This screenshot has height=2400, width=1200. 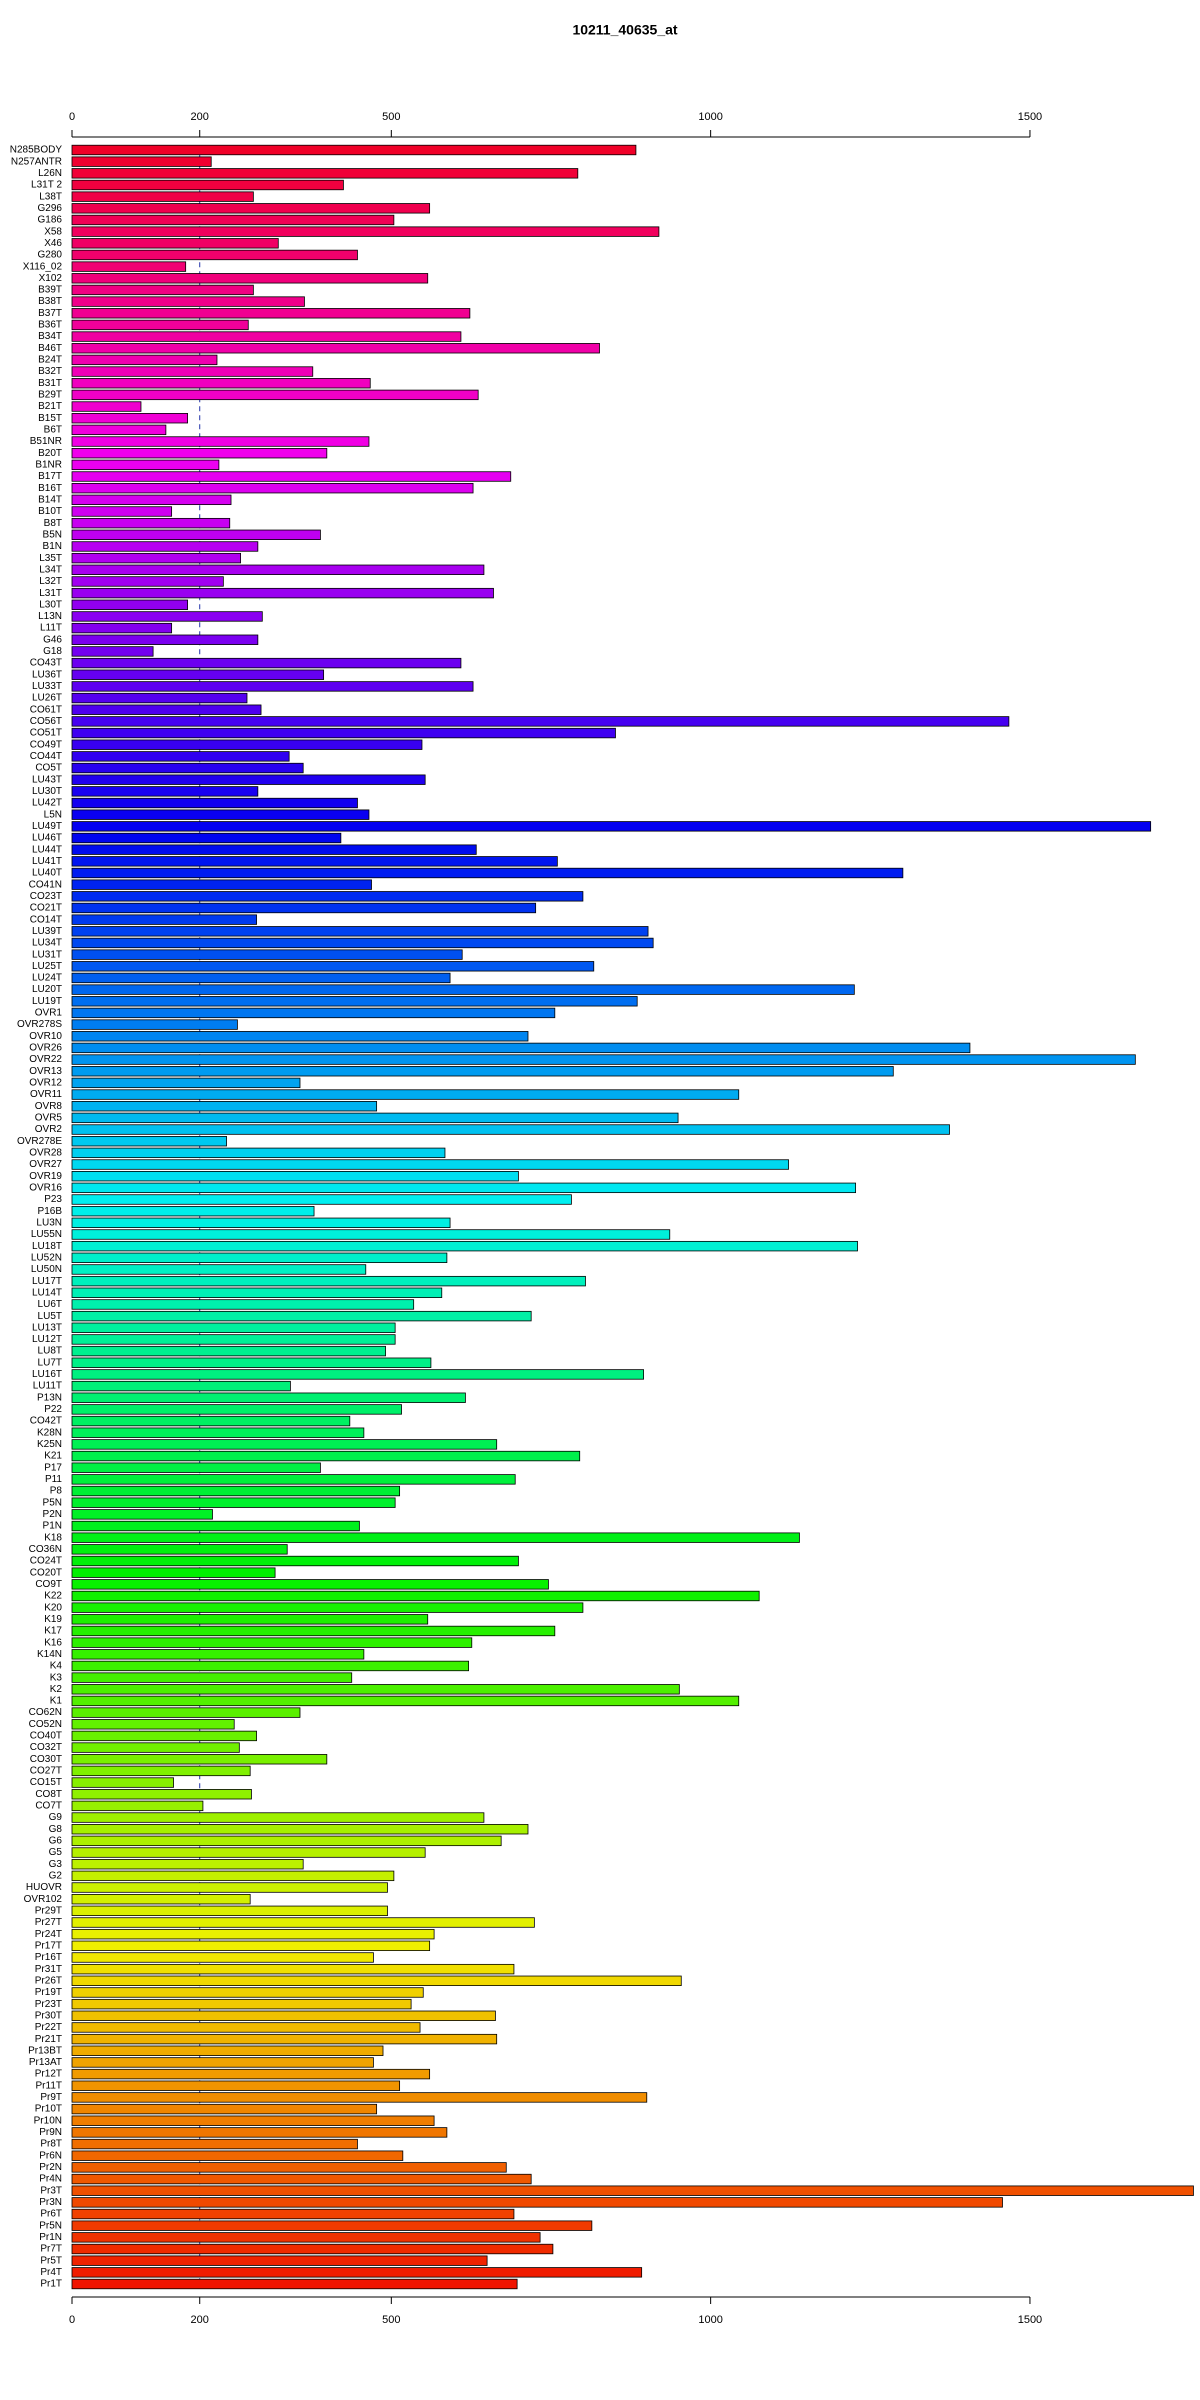 I want to click on y-tick-label: LU12T, so click(x=47, y=1339).